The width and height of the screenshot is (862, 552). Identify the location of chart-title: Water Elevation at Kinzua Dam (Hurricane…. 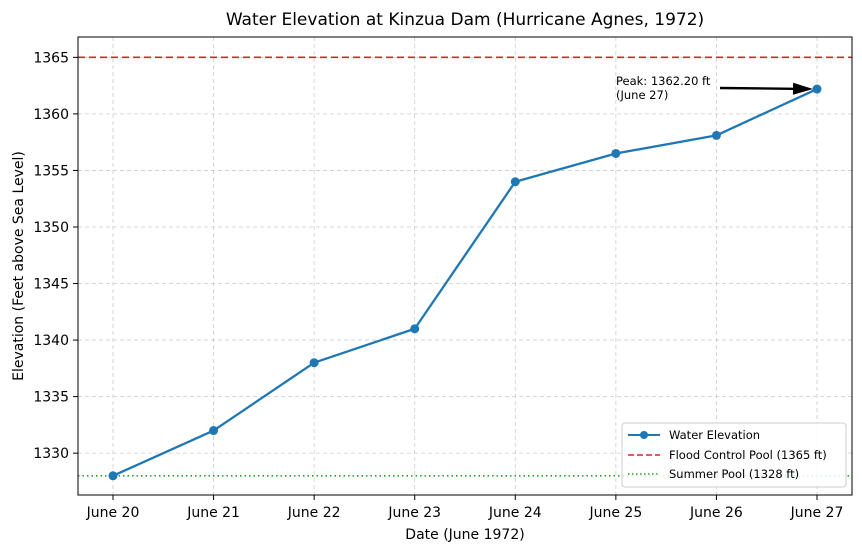
(465, 20).